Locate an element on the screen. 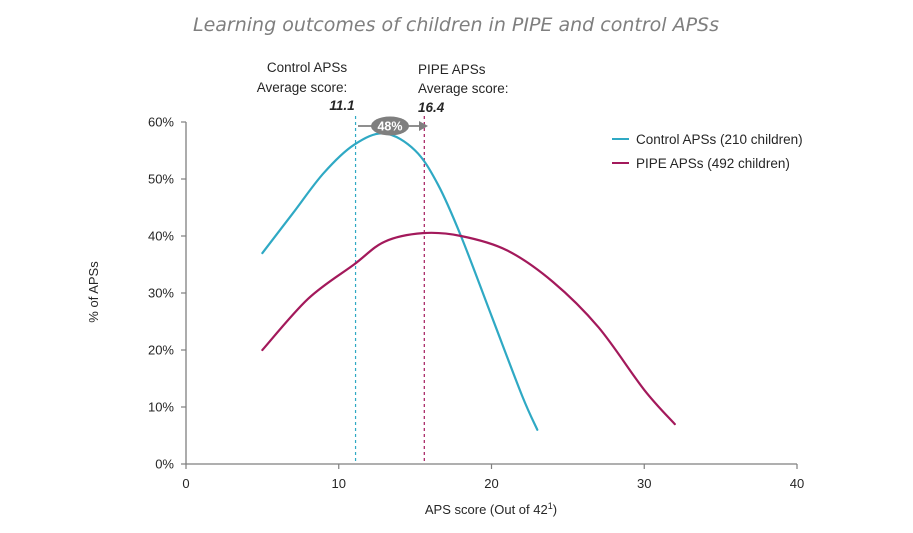 Image resolution: width=913 pixels, height=533 pixels. x-tick-label: 40 is located at coordinates (797, 483).